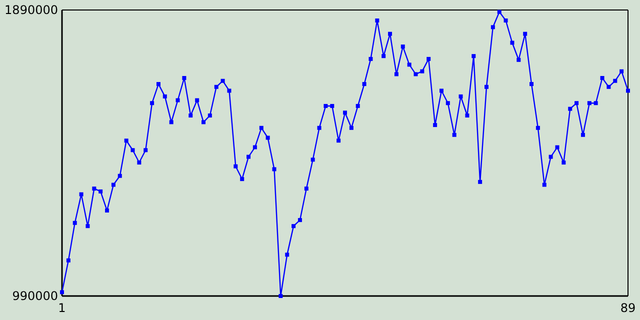 The width and height of the screenshot is (640, 320). Describe the element at coordinates (31, 10) in the screenshot. I see `y-tick-label: 1890000` at that location.